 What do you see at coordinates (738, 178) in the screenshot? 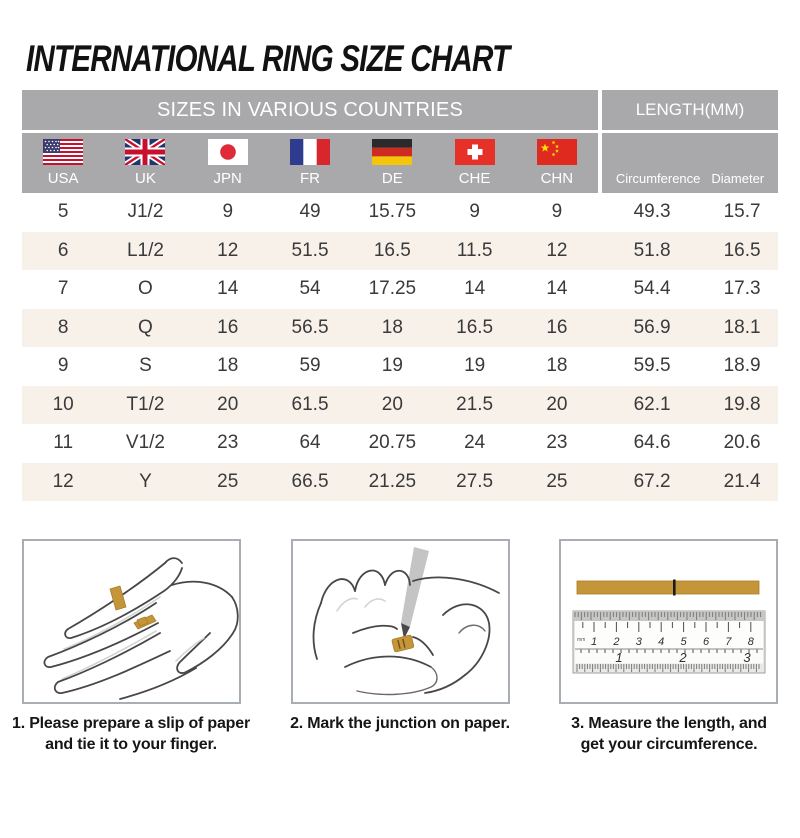
I see `column-label-diameter: Diameter` at bounding box center [738, 178].